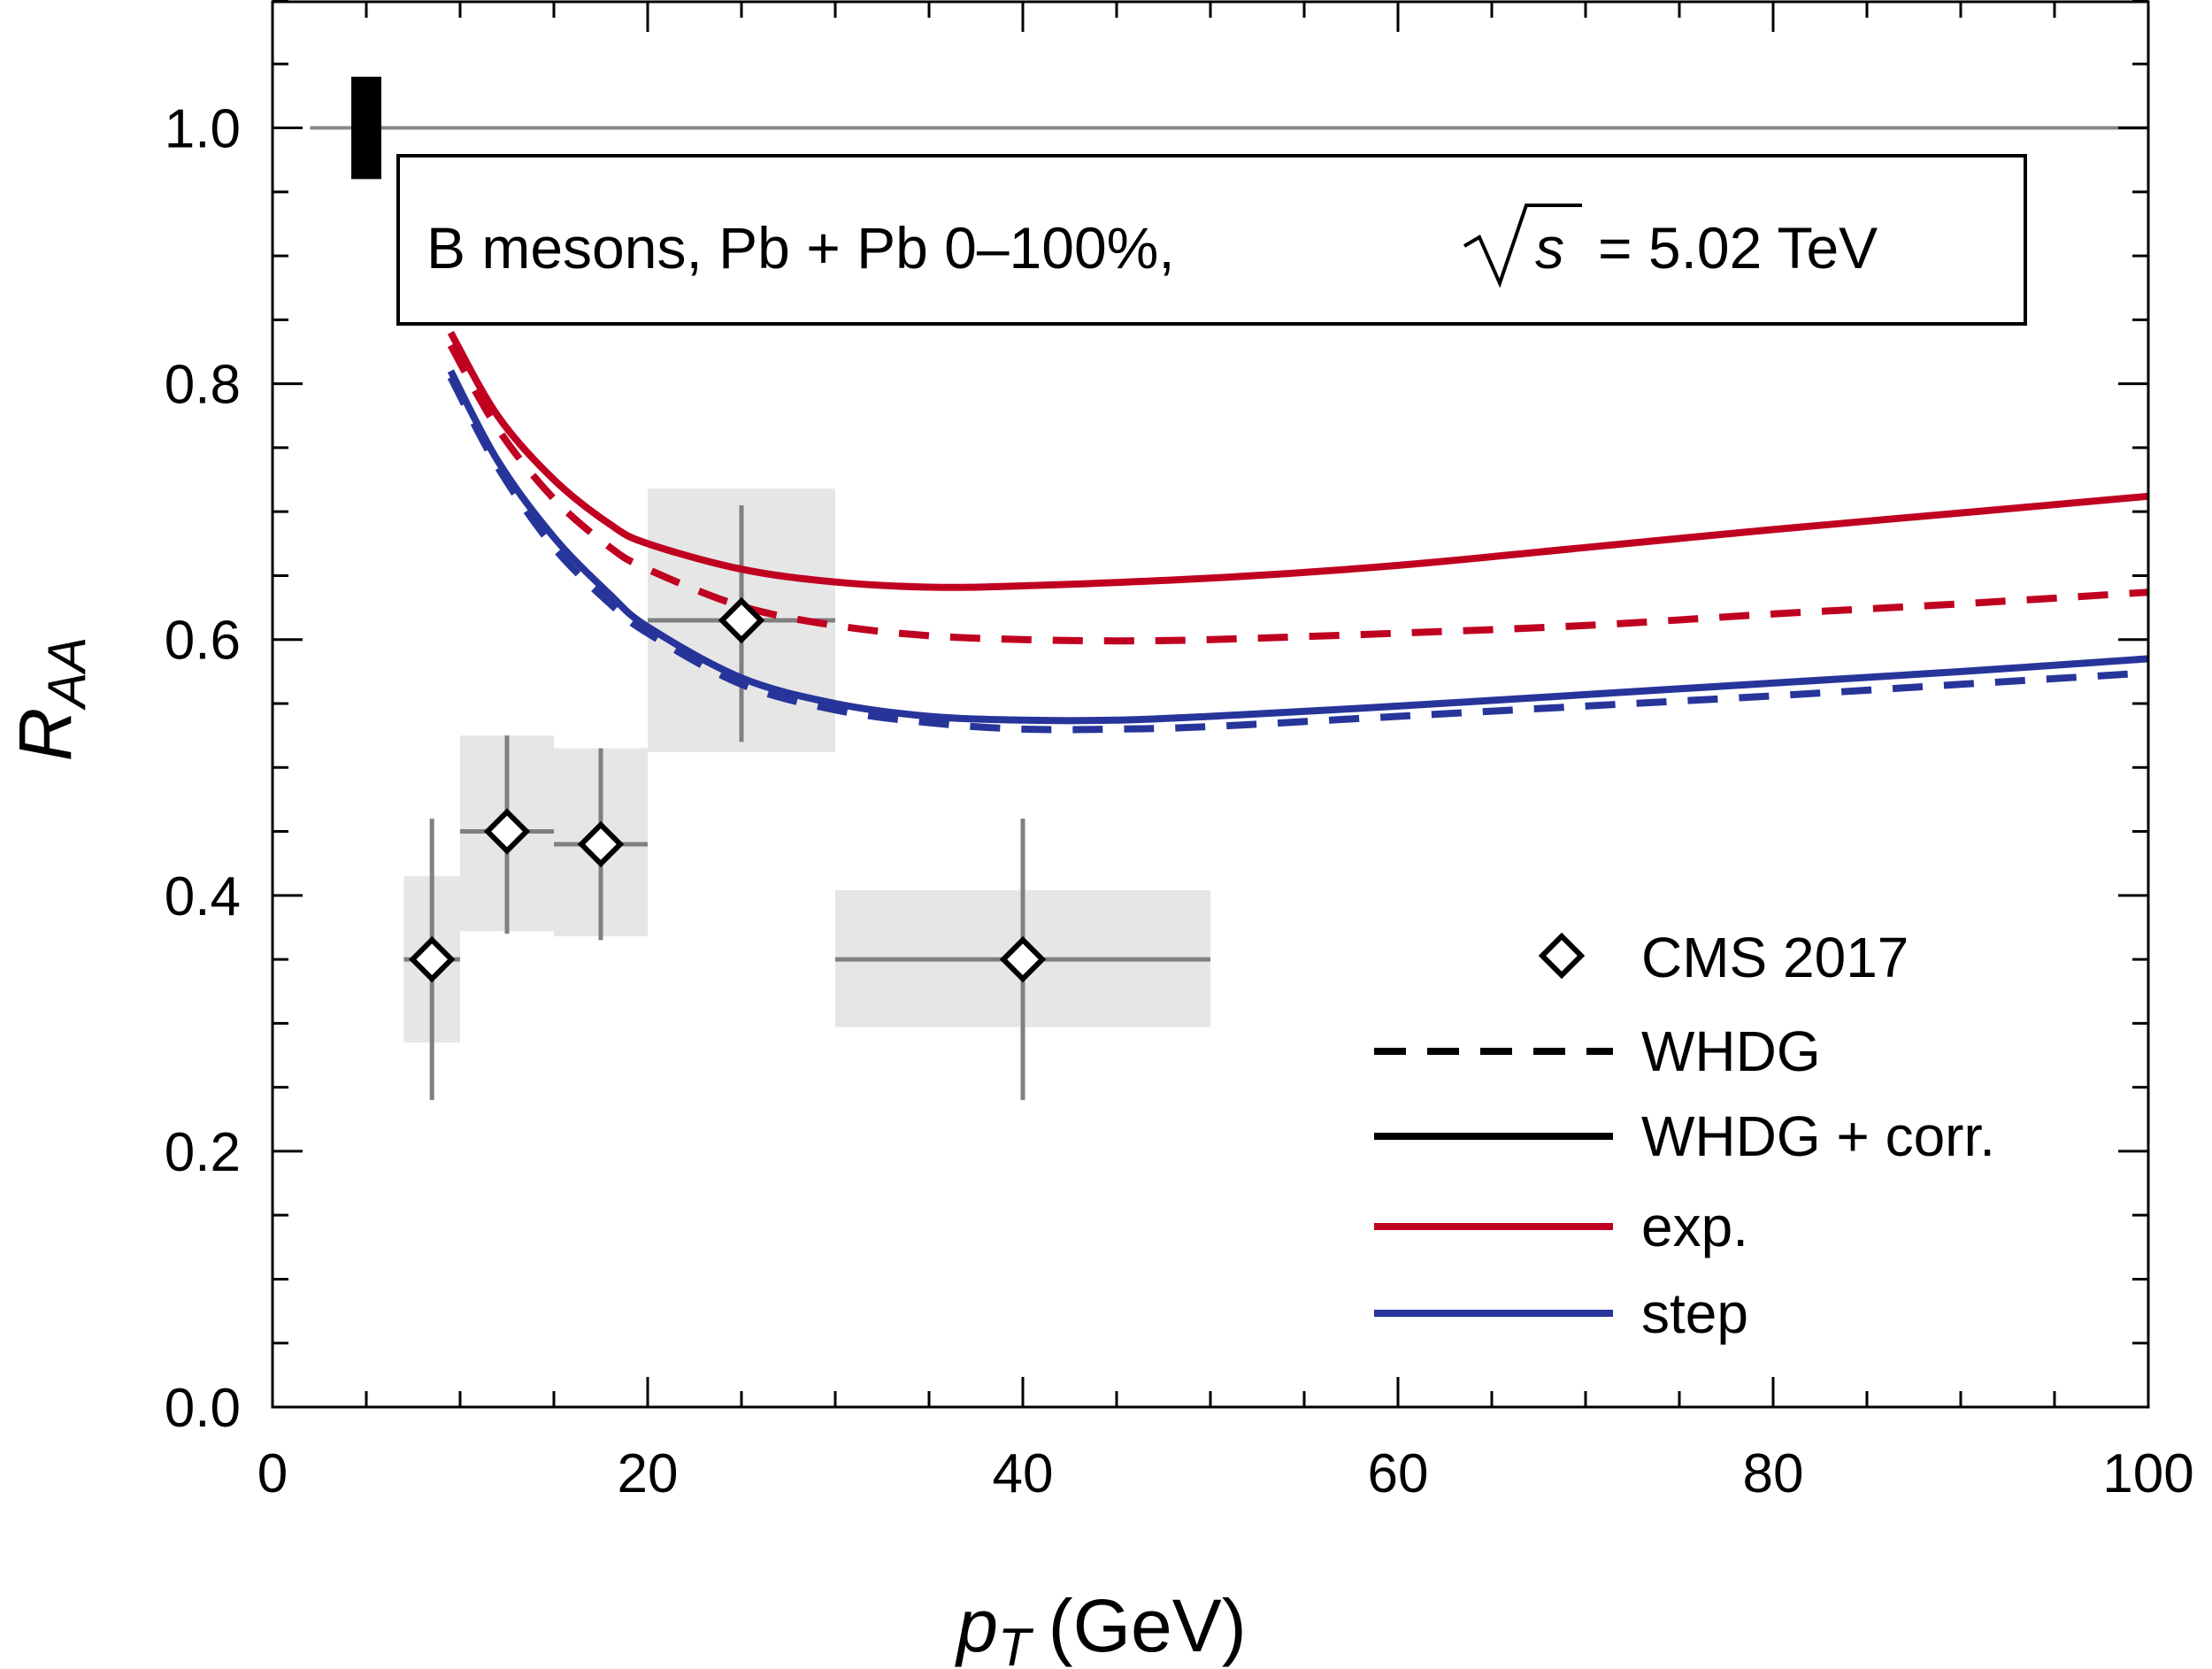 The height and width of the screenshot is (1669, 2212). I want to click on y-tick-label: 0.6, so click(203, 641).